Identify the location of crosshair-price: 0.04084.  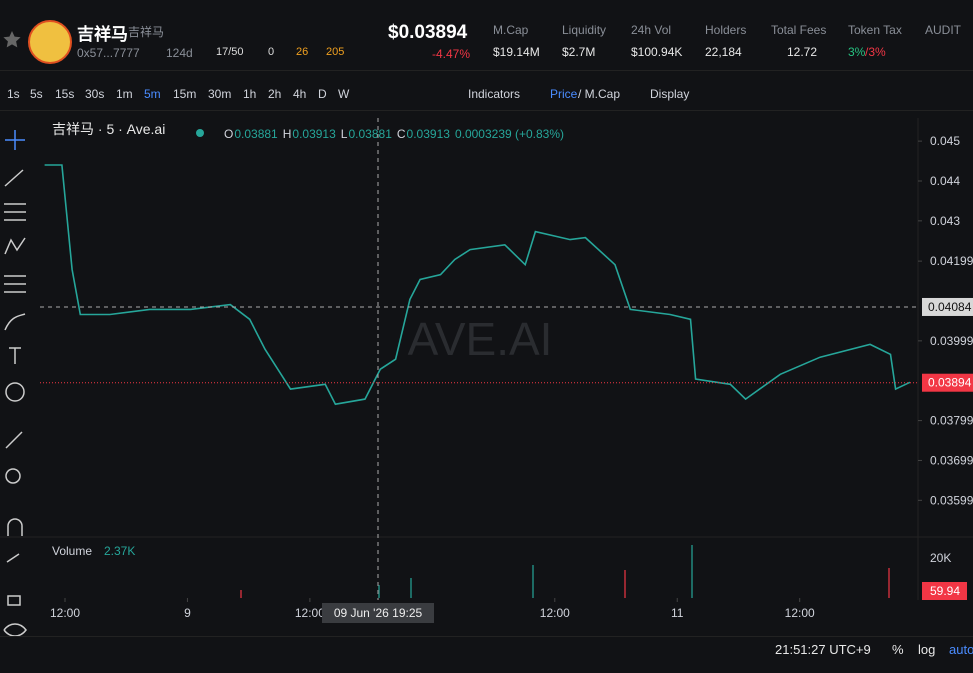
(950, 307).